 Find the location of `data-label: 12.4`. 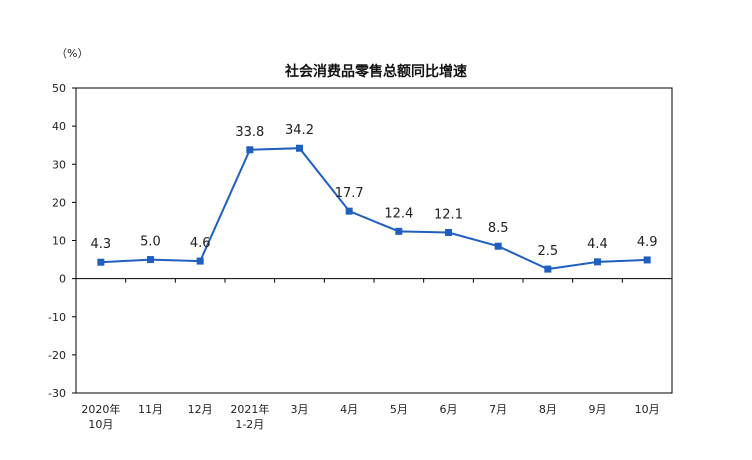

data-label: 12.4 is located at coordinates (398, 213).